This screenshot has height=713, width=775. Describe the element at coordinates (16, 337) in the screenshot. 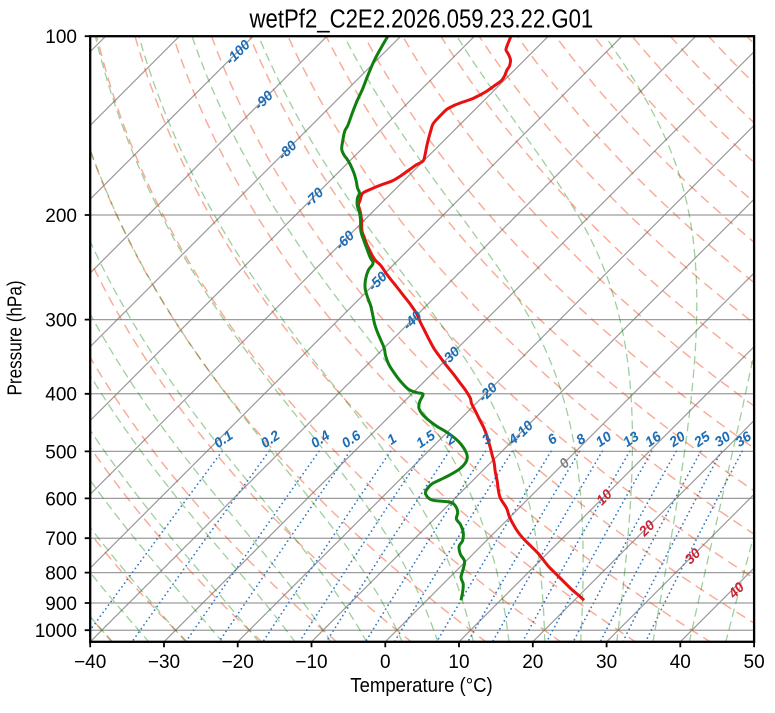

I see `svg-text: Pressure (hPa)` at that location.